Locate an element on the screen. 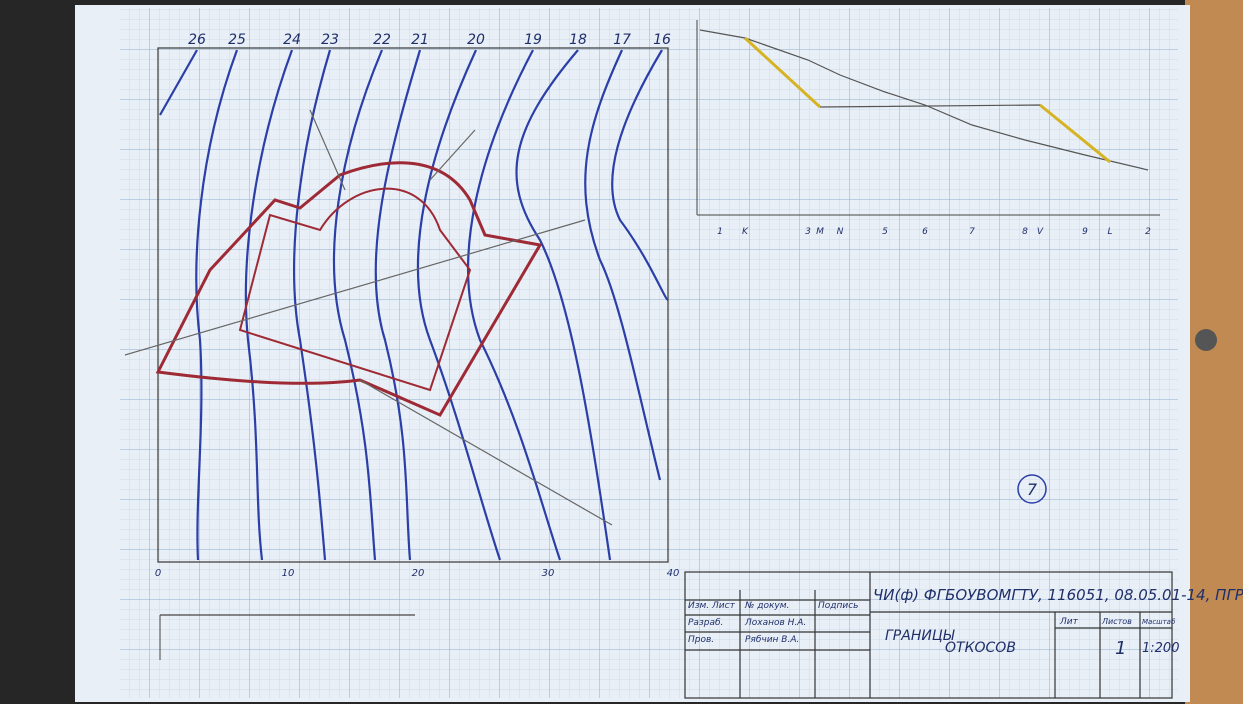 The width and height of the screenshot is (1243, 704). label: Листов is located at coordinates (1116, 621).